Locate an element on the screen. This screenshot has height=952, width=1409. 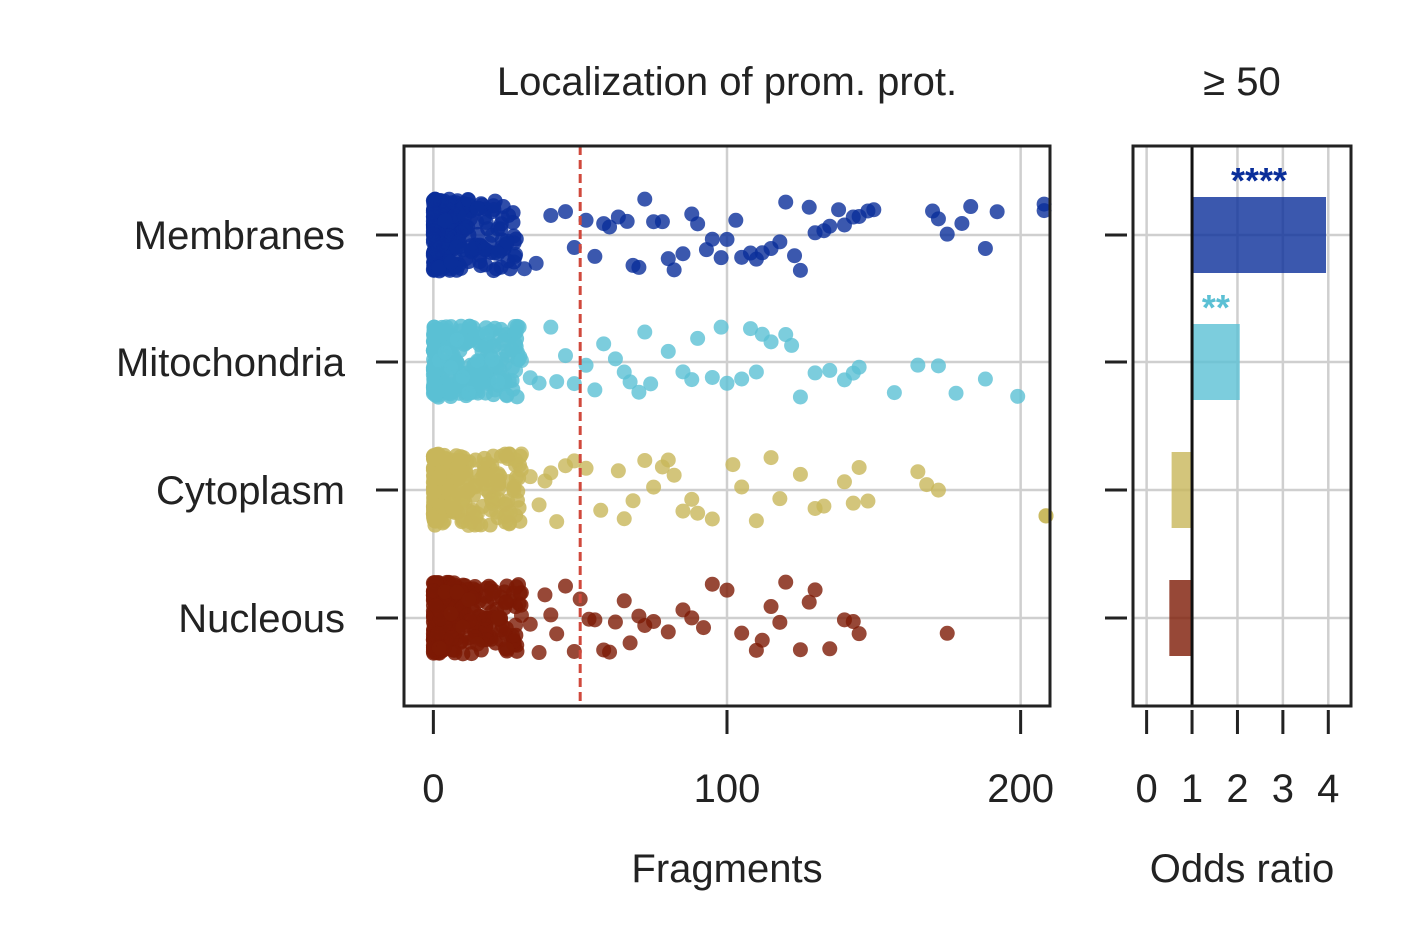
x-tick-label: 4 is located at coordinates (1328, 789).